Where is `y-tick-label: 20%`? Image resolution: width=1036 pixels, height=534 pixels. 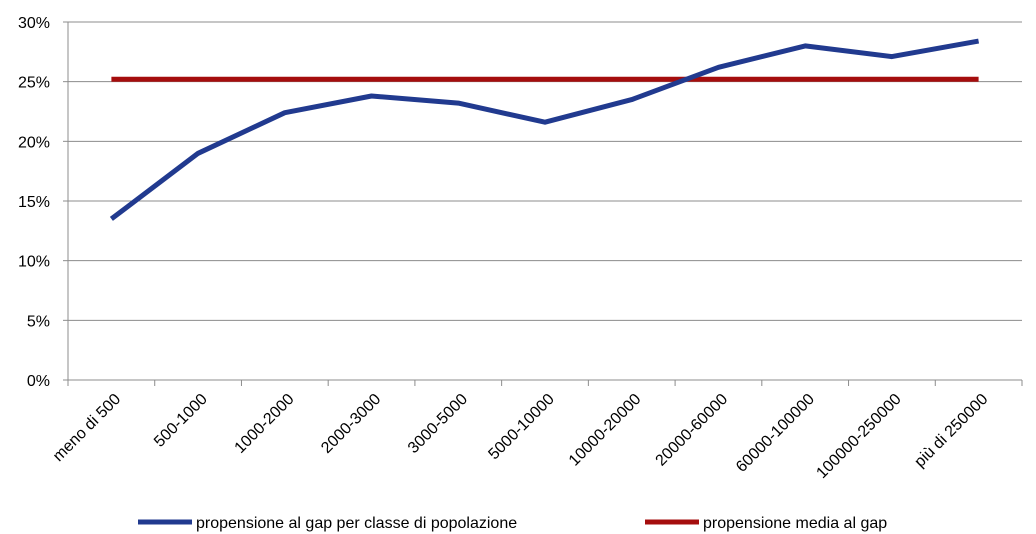 y-tick-label: 20% is located at coordinates (34, 142).